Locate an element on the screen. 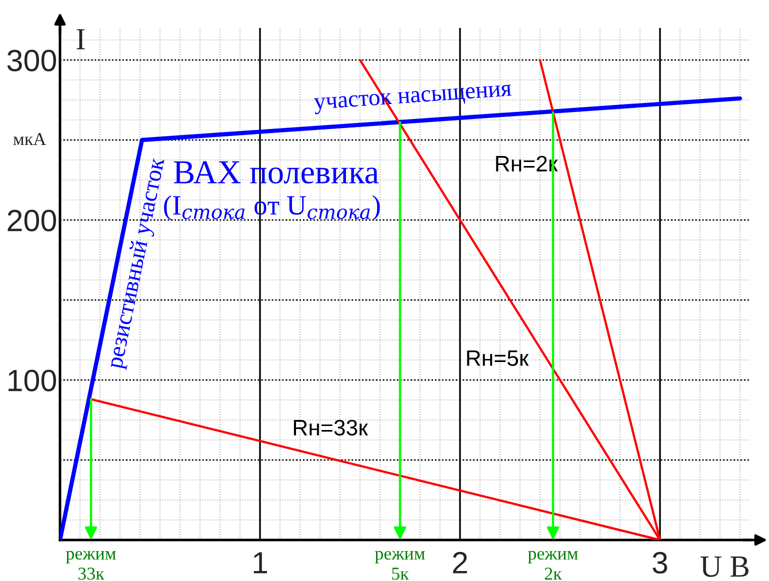 The image size is (769, 581). text: мкА is located at coordinates (29, 139).